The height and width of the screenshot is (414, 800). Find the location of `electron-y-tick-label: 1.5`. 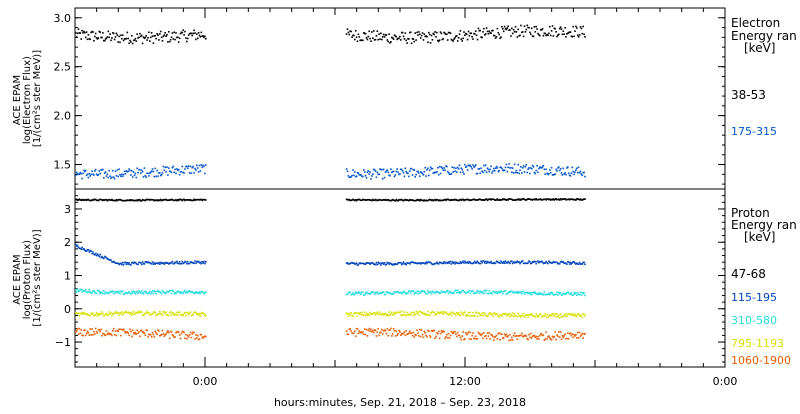

electron-y-tick-label: 1.5 is located at coordinates (63, 165).